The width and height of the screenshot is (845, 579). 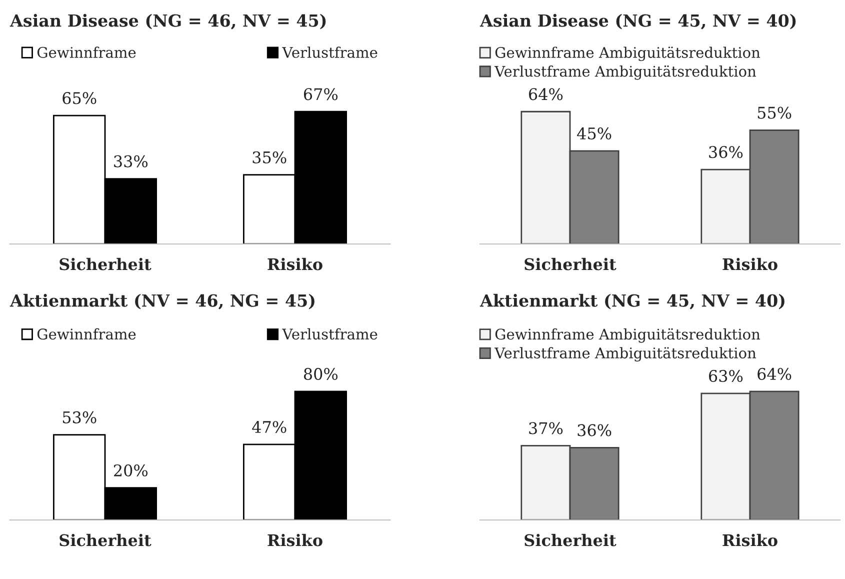 What do you see at coordinates (638, 22) in the screenshot?
I see `chart-title: Asian Disease (NG = 45, NV = 40)` at bounding box center [638, 22].